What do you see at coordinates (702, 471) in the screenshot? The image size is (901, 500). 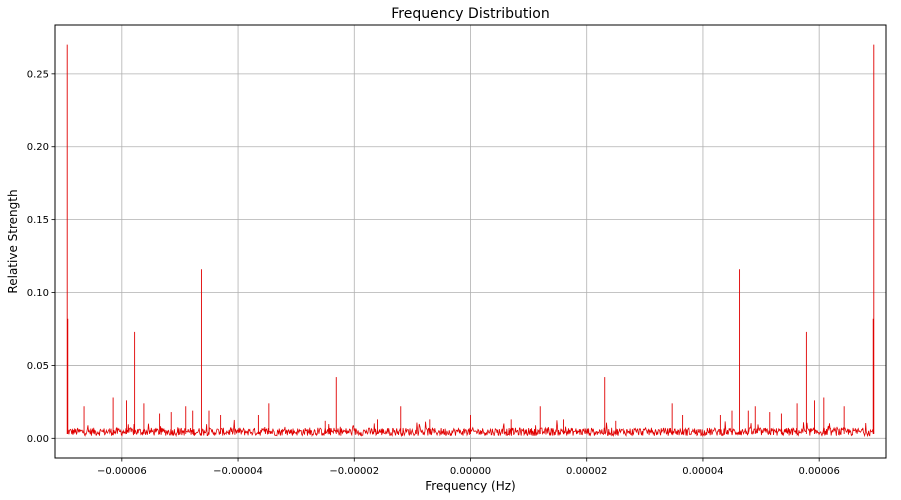 I see `x-tick-label: 0.00004` at bounding box center [702, 471].